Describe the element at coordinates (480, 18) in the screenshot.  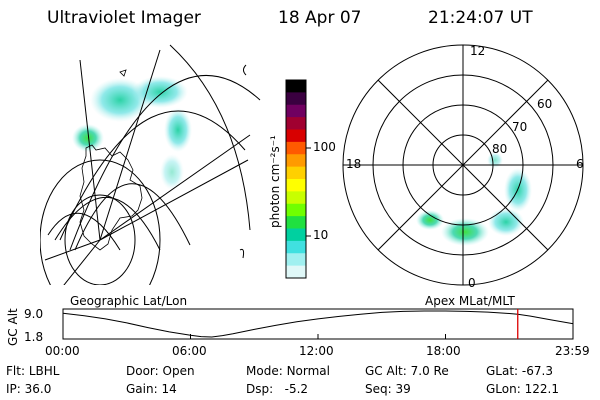
I see `time-label: 21:24:07 UT` at that location.